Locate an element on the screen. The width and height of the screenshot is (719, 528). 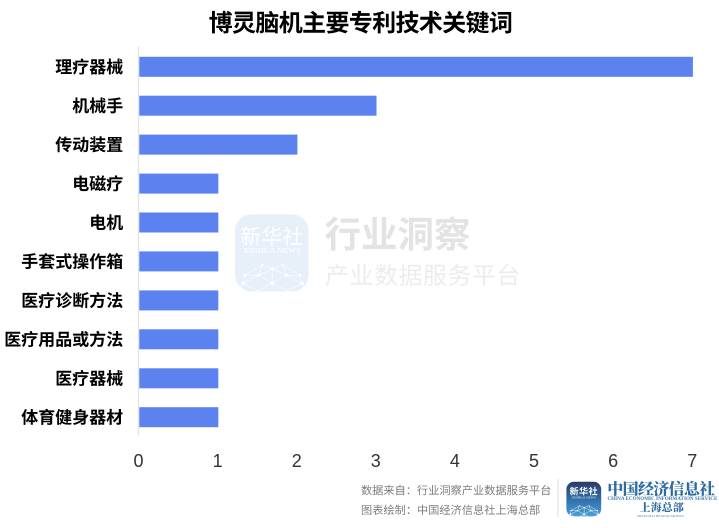
svg-text: 3 is located at coordinates (376, 461).